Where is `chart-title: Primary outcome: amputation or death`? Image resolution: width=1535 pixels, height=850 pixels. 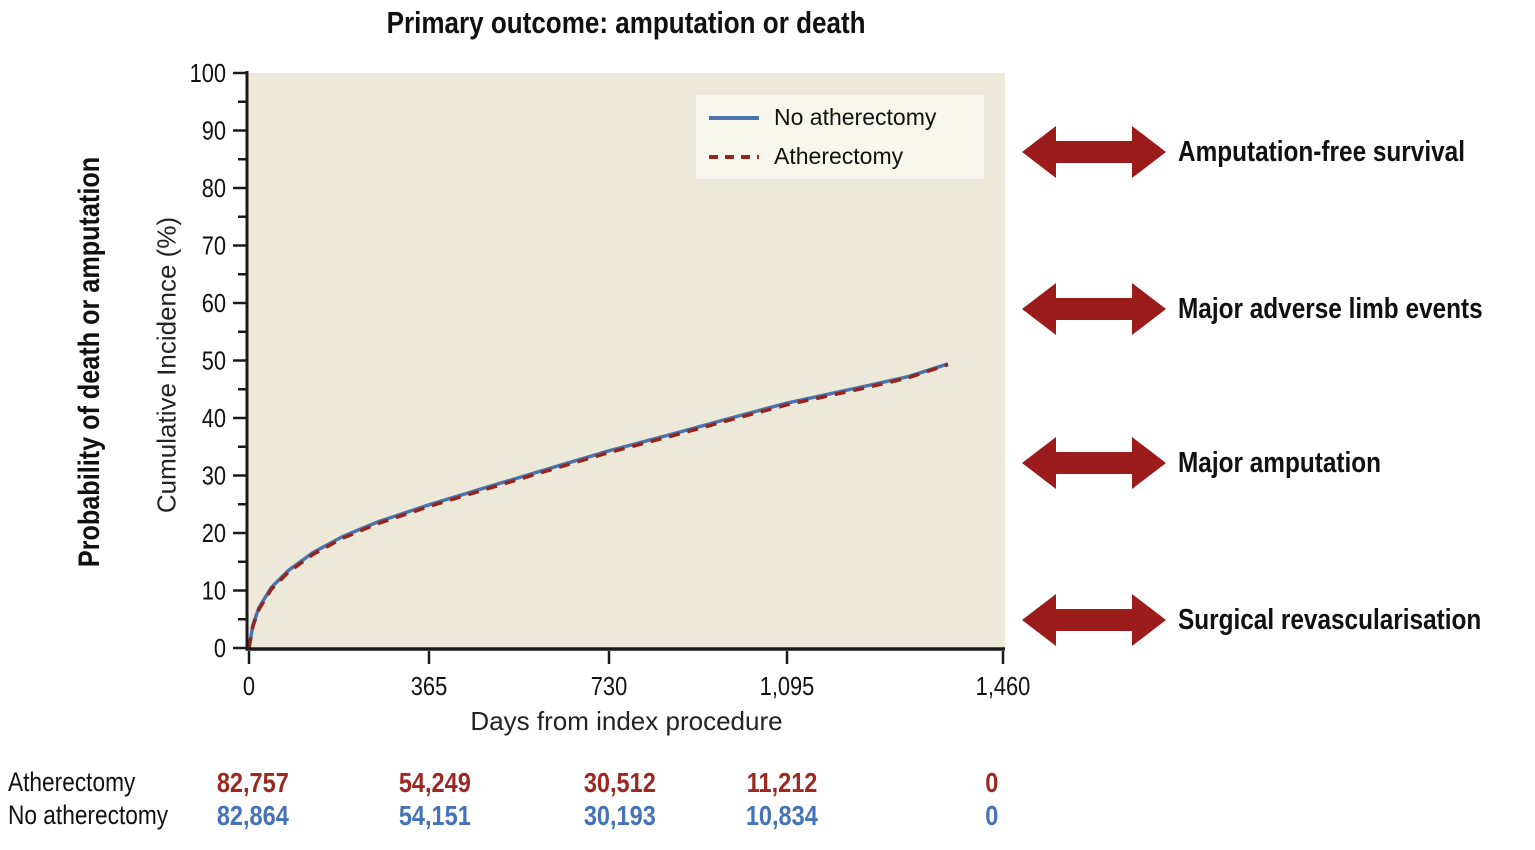 chart-title: Primary outcome: amputation or death is located at coordinates (626, 23).